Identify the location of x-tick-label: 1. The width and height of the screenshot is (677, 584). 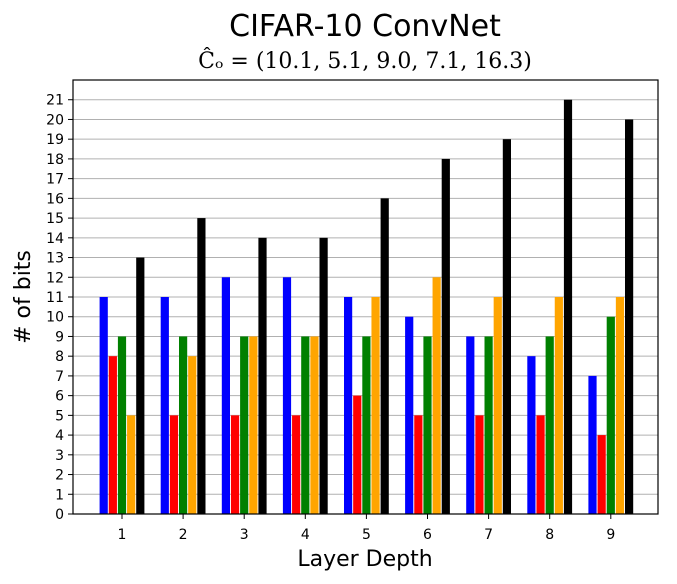
(122, 535).